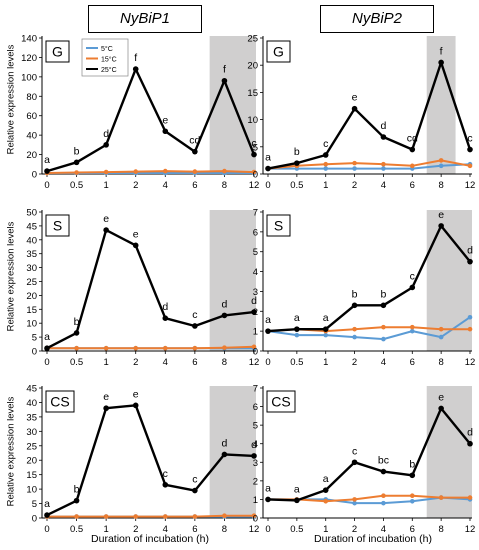  Describe the element at coordinates (369, 328) in the screenshot. I see `p4-series-line` at that location.